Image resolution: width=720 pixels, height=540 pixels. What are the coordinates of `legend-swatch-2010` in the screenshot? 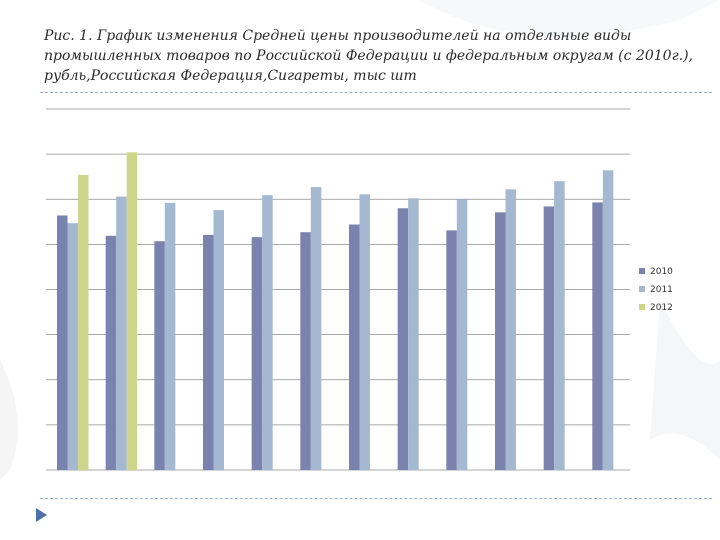 It's located at (642, 271).